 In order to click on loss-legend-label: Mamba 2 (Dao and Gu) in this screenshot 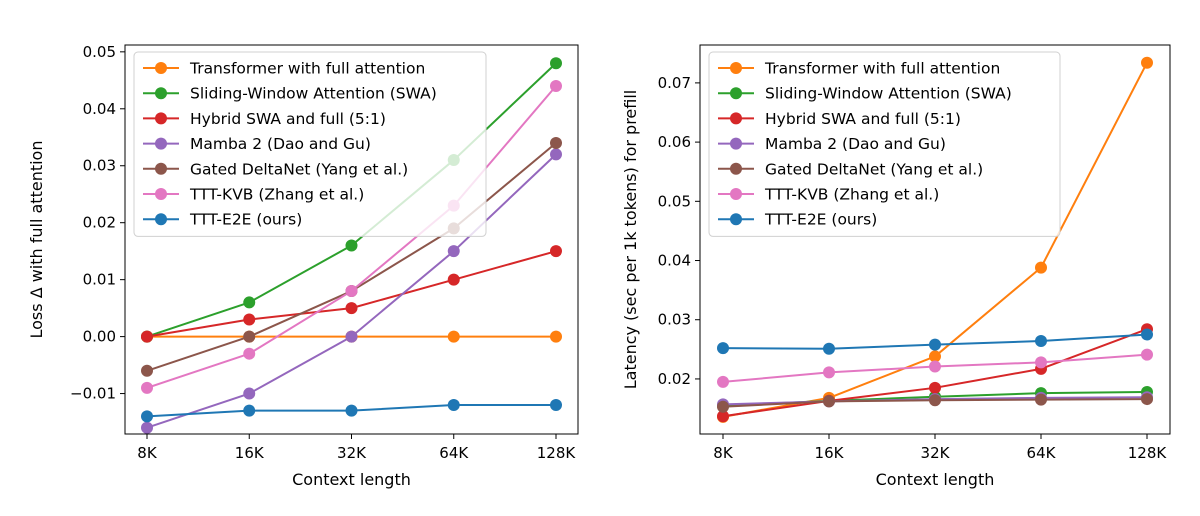, I will do `click(280, 144)`.